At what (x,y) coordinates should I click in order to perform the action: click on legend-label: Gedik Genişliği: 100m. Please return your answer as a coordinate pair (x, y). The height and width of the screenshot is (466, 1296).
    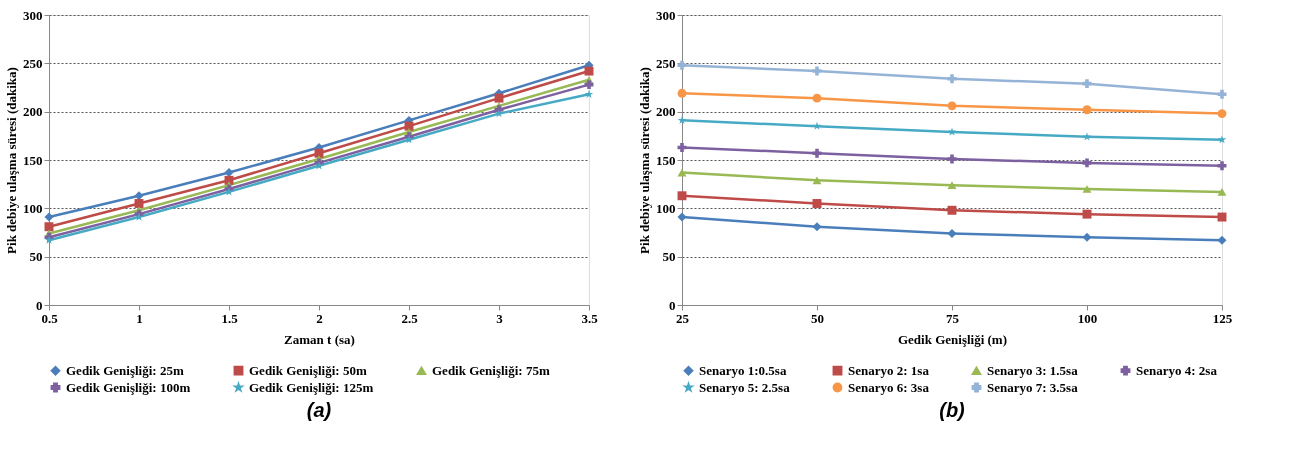
    Looking at the image, I should click on (128, 387).